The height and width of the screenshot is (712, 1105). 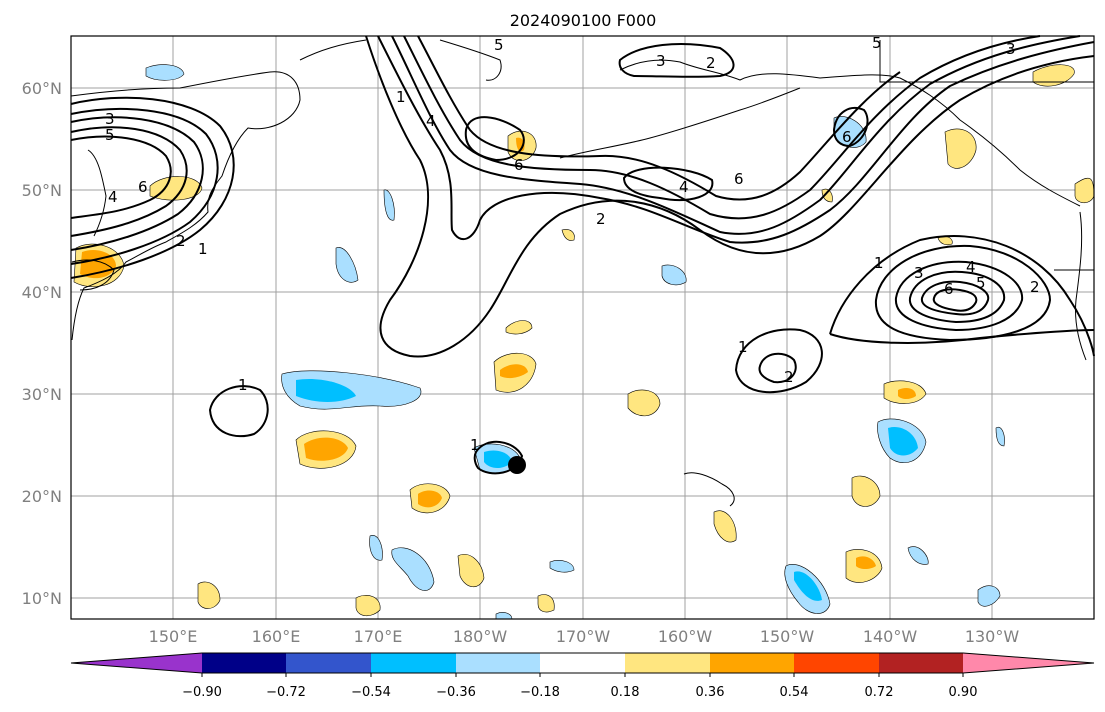 I want to click on anomaly-neg-s2, so click(x=376, y=548).